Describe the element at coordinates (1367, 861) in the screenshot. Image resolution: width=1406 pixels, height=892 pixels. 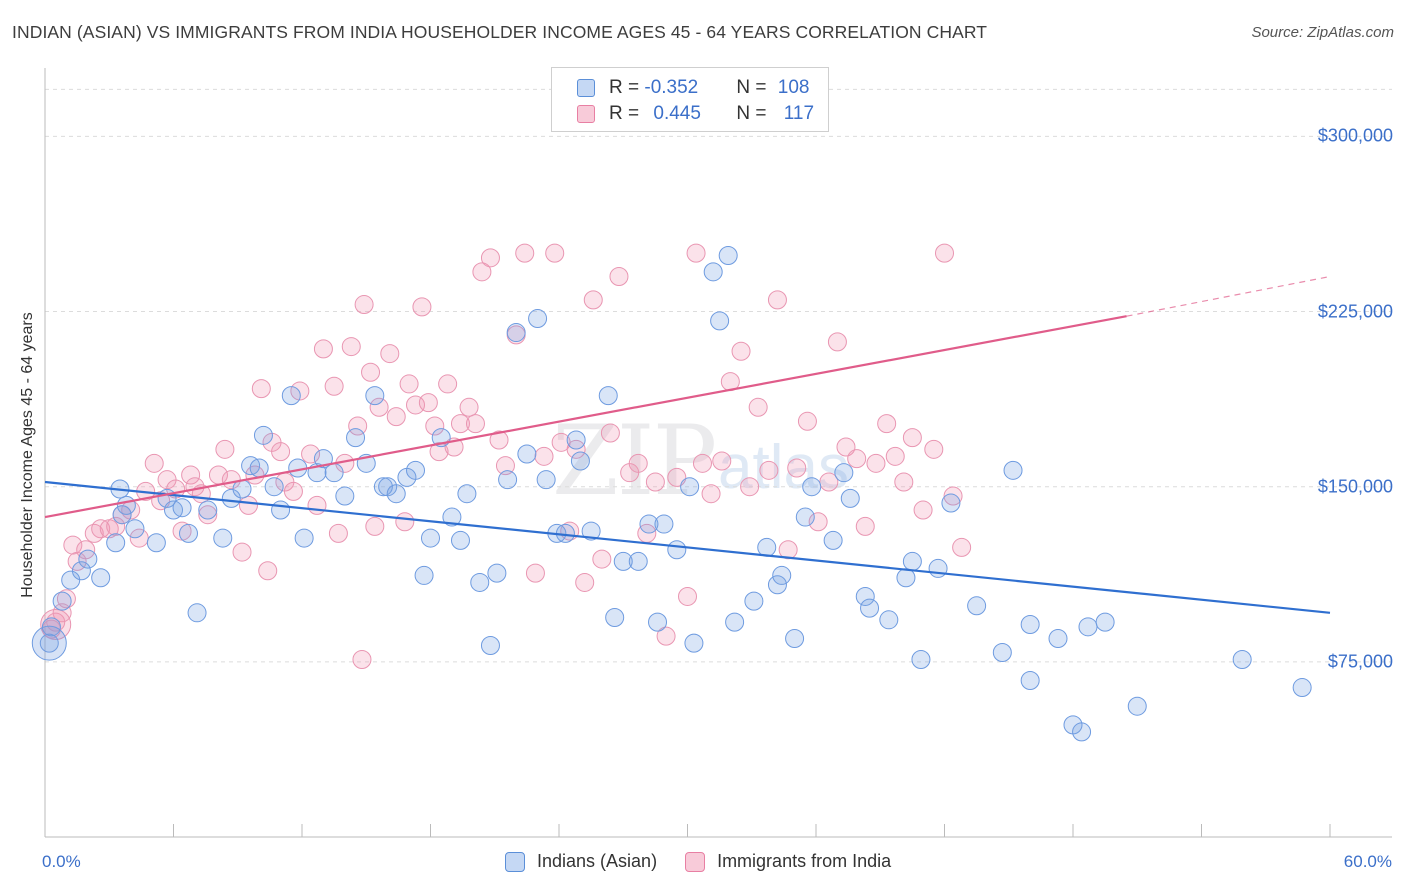
I see `x-tick-label-max: 60.0%` at that location.